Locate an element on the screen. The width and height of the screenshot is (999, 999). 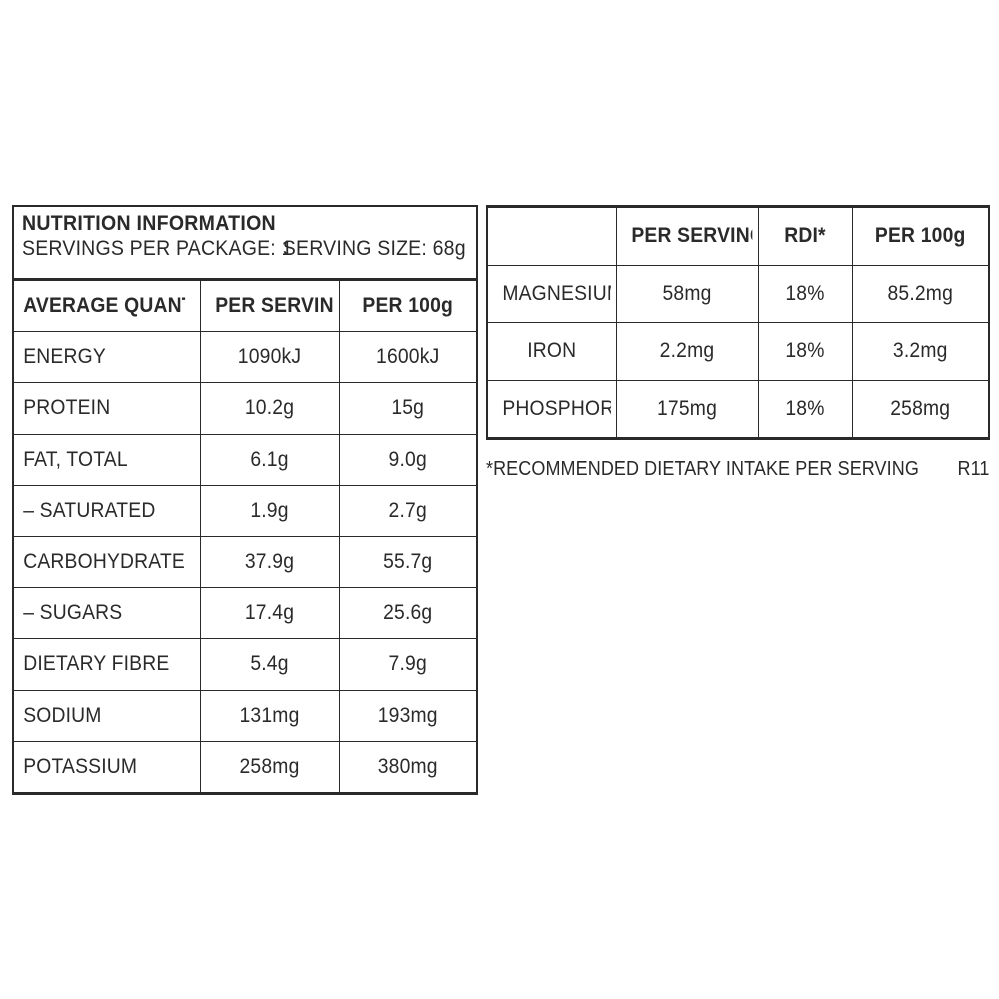
nutrient-name: CARBOHYDRATE is located at coordinates (100, 562).